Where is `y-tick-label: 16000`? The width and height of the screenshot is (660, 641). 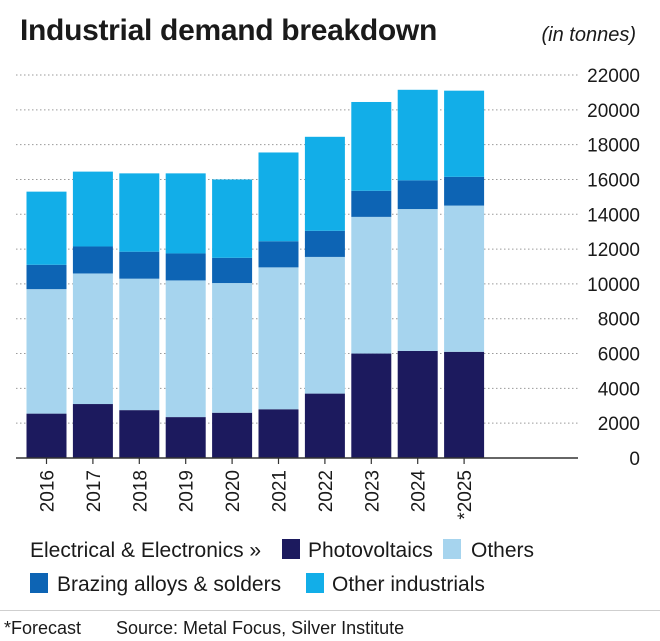
y-tick-label: 16000 is located at coordinates (613, 180).